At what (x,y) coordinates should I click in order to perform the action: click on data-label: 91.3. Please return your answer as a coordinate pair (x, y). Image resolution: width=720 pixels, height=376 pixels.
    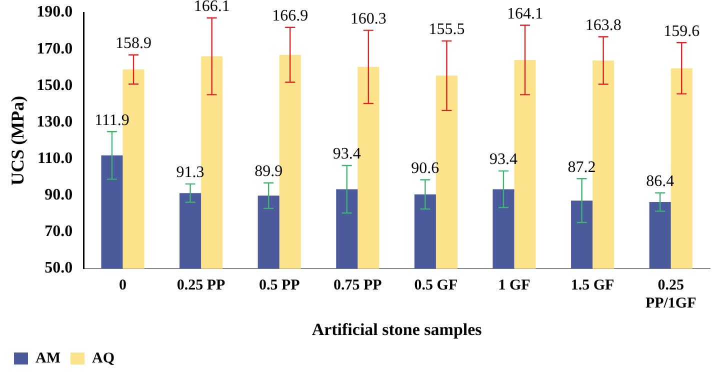
    Looking at the image, I should click on (190, 173).